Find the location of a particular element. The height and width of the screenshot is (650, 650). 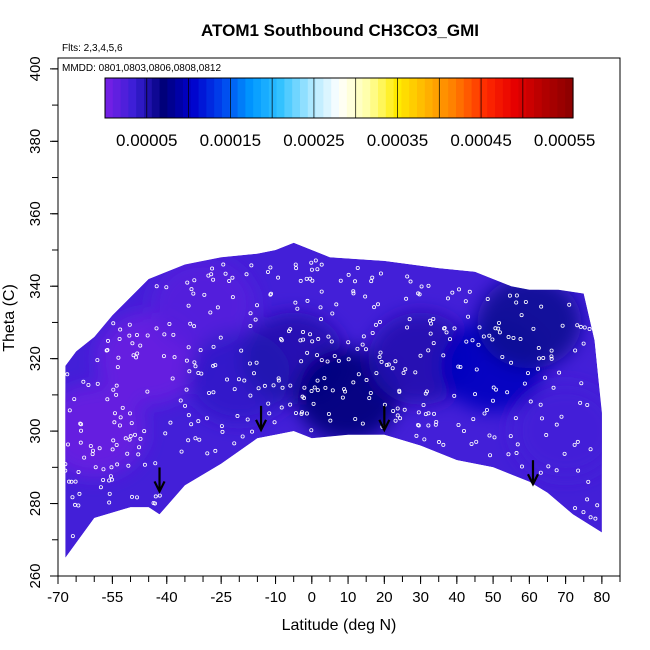

x-axis: -70 -55 -40 -25 -10 0 10 20 30 40 50 60 70 80 is located at coordinates (334, 591).